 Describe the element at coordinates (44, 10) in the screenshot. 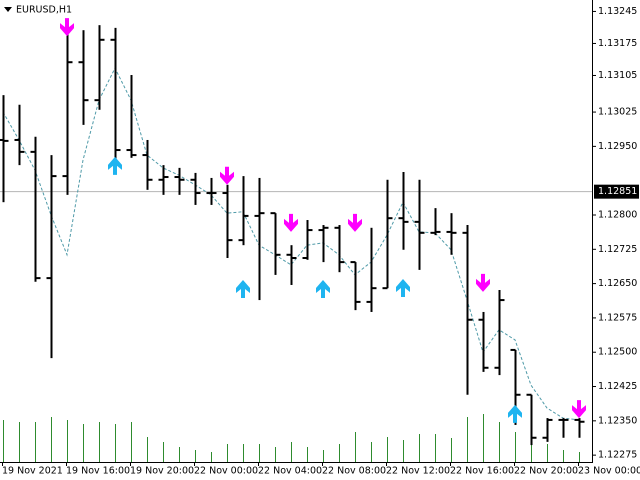

I see `chart-title: EURUSD,H1` at that location.